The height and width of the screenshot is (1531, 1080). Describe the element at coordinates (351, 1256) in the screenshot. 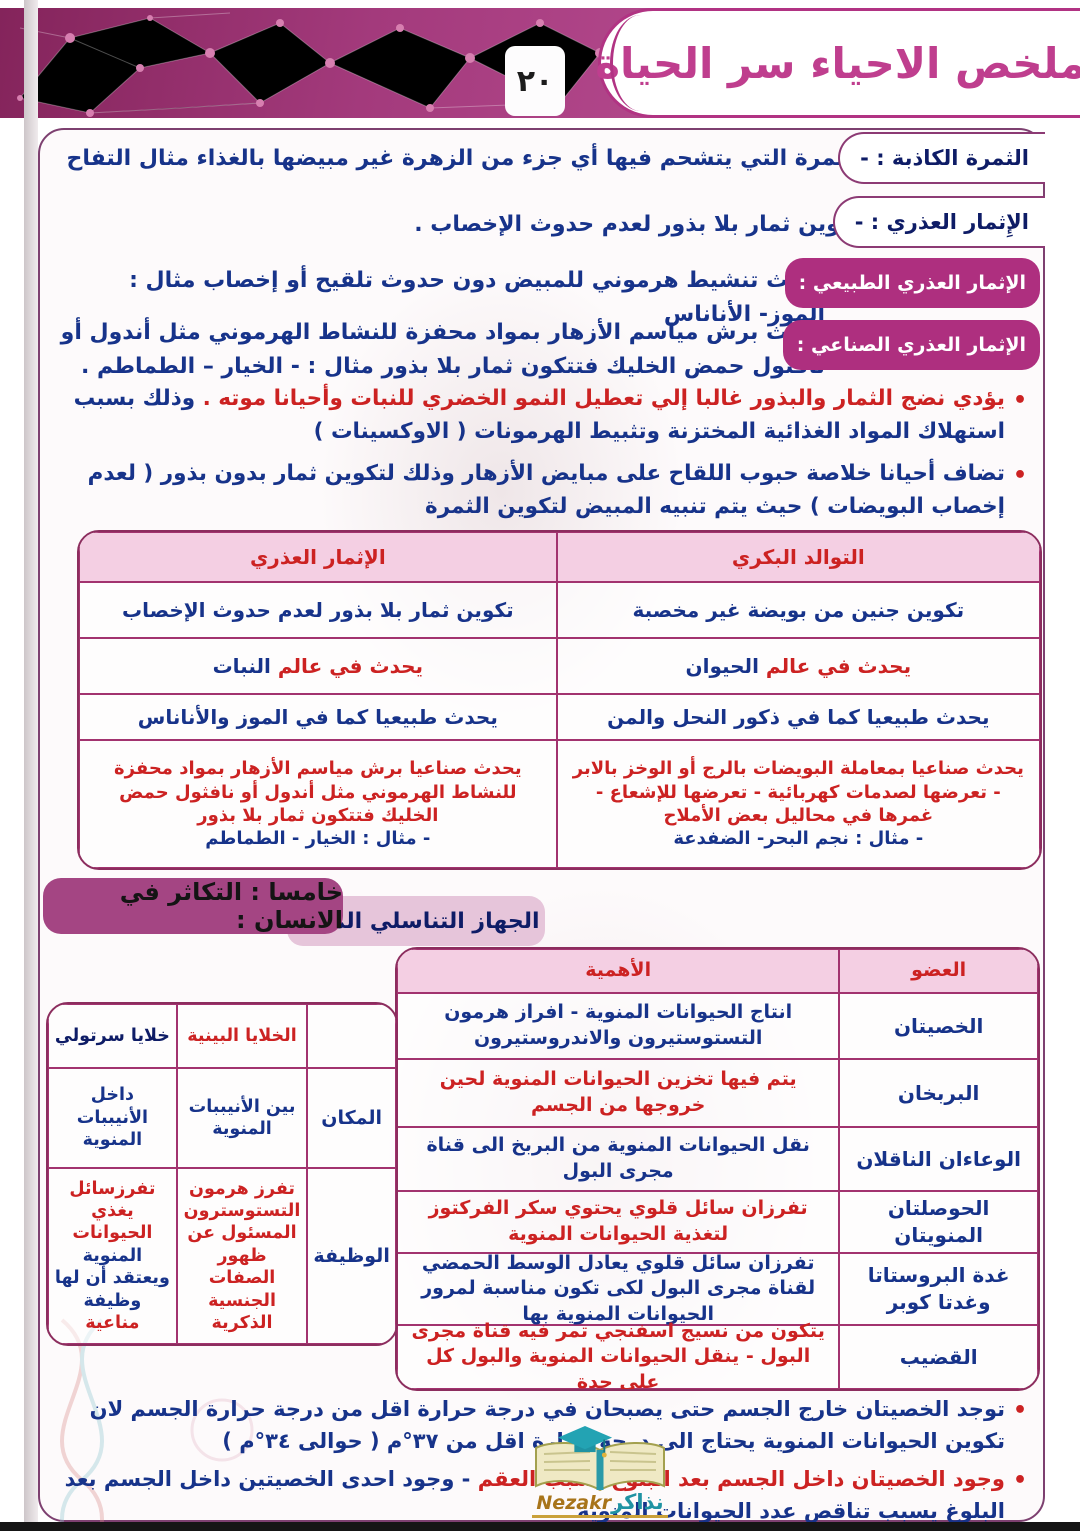

I see `cells-row-function-label: الوظيفة` at that location.